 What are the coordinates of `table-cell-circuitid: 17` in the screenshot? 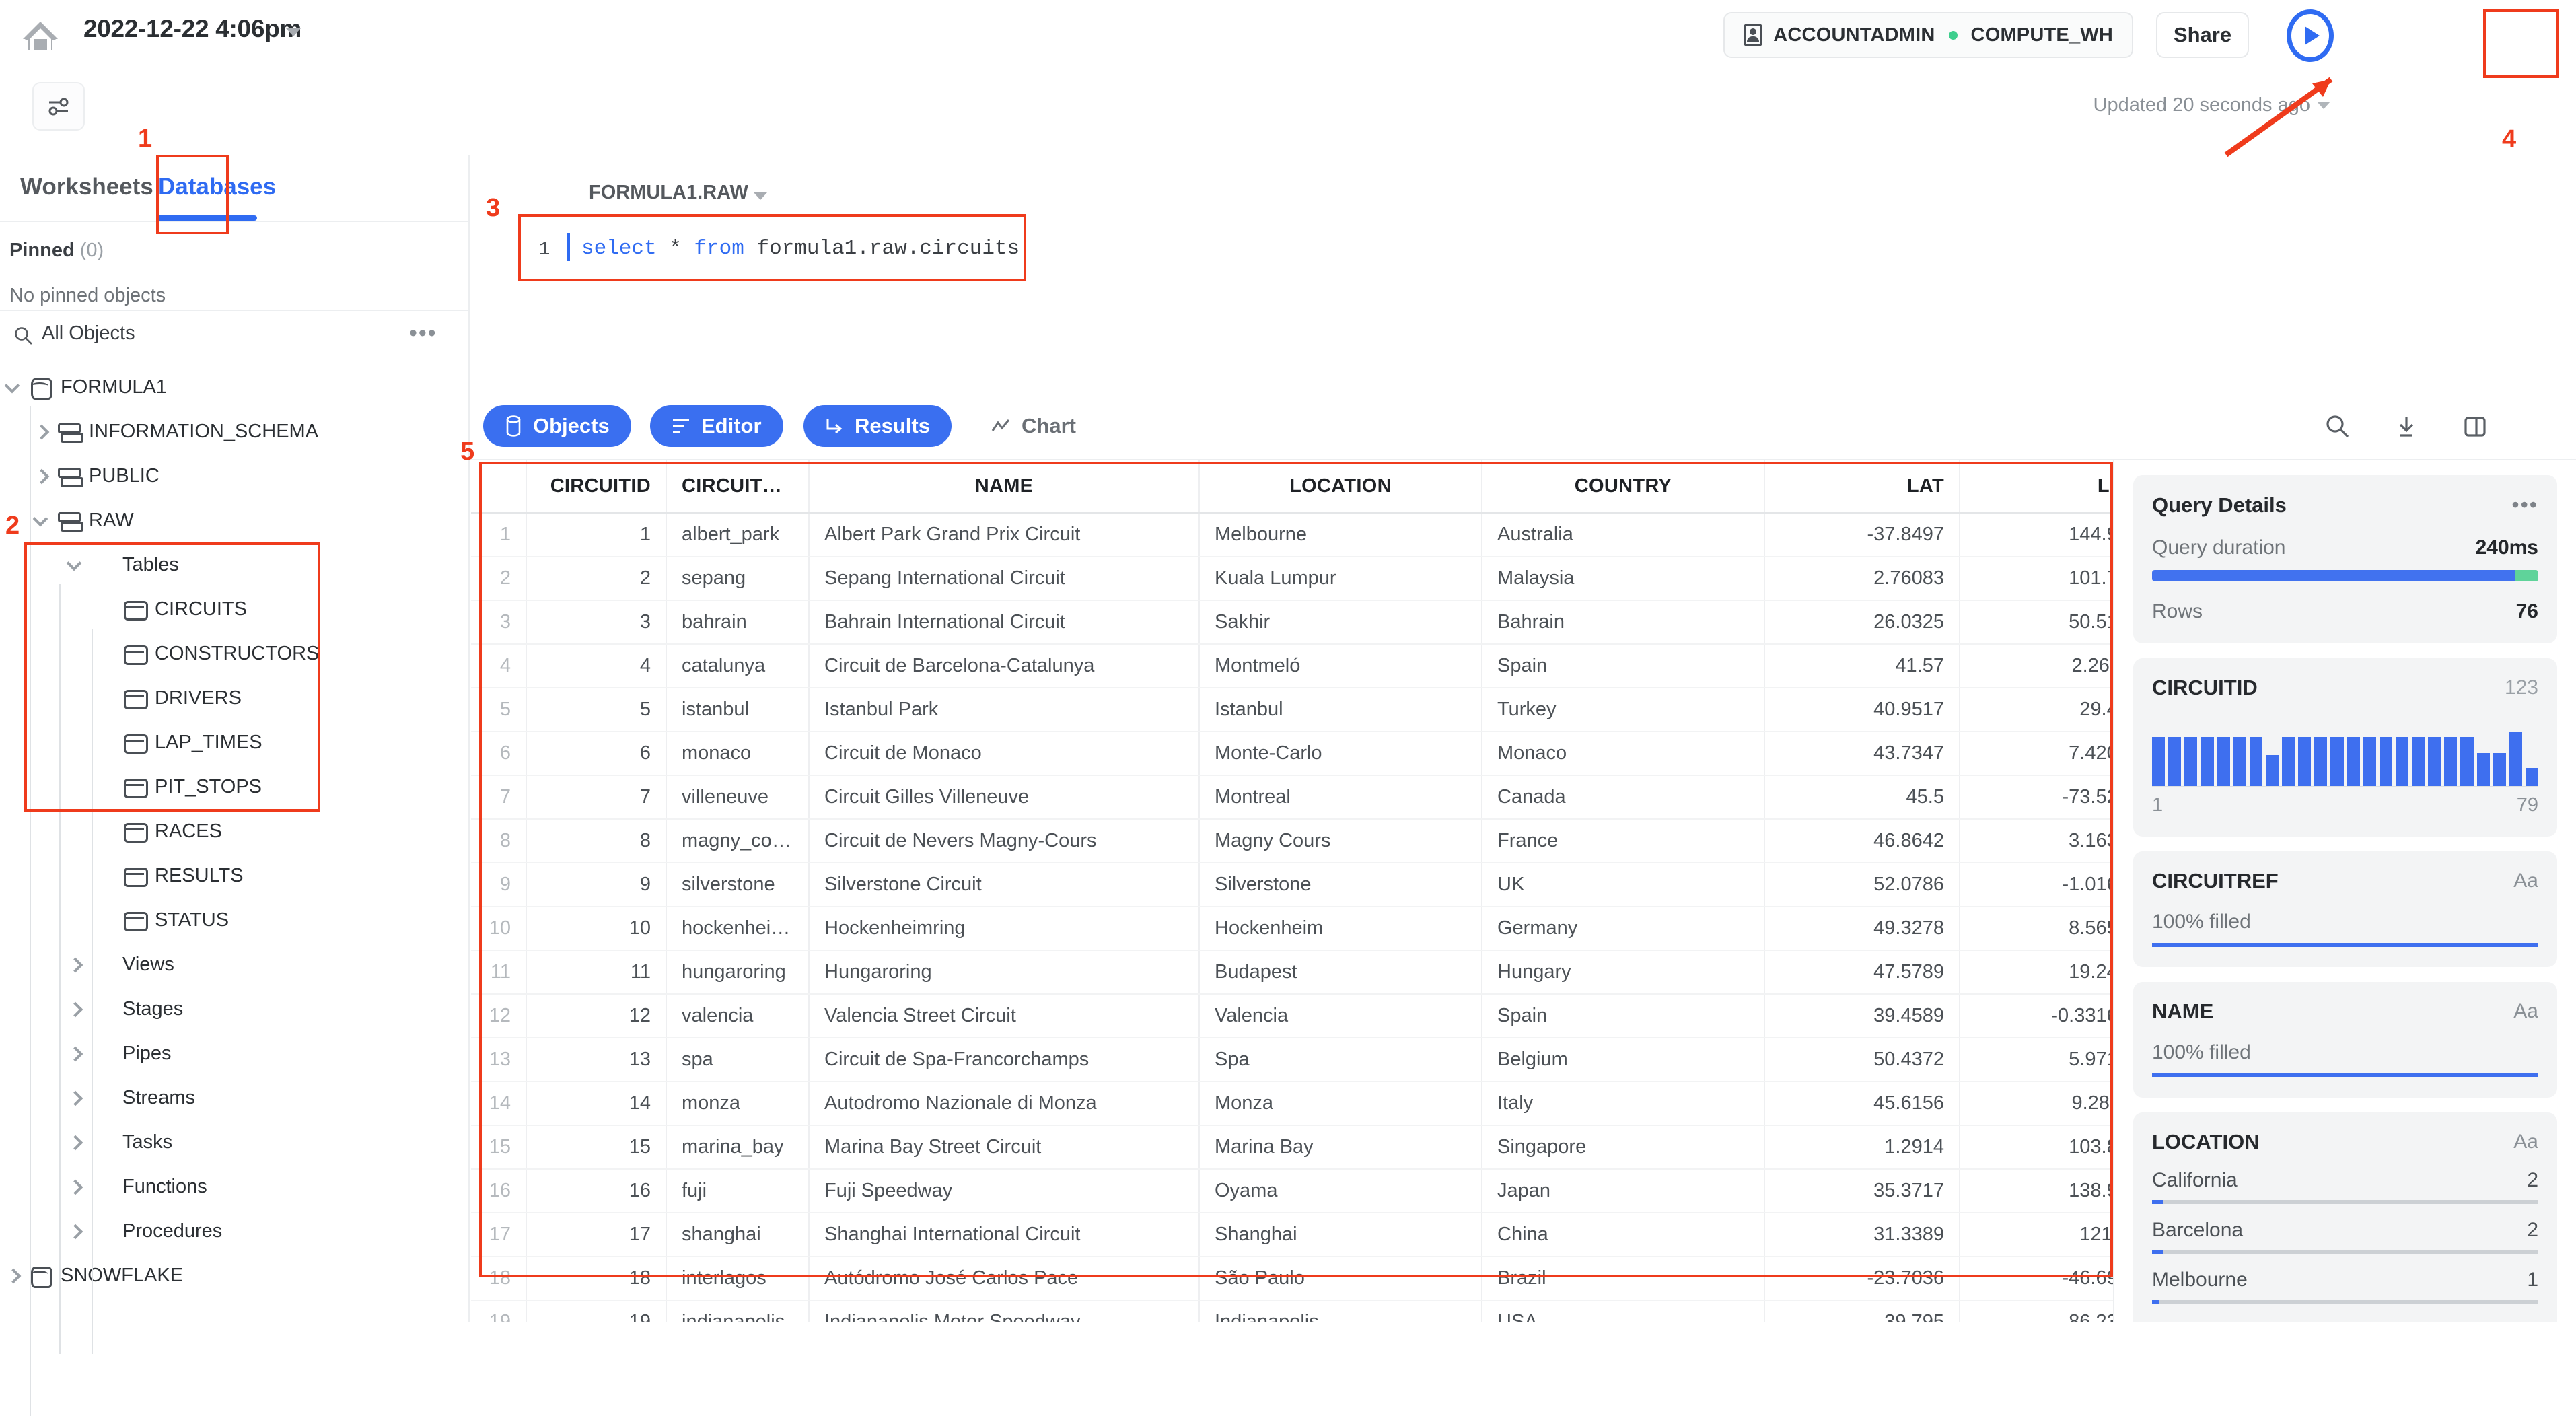 It's located at (596, 1235).